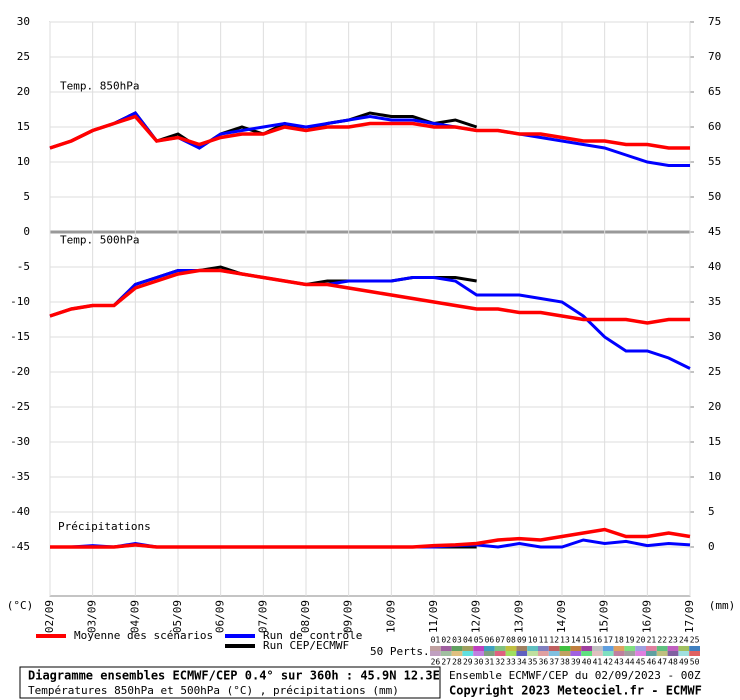 The image size is (740, 700). What do you see at coordinates (143, 635) in the screenshot?
I see `legend-label: Moyenne des scénarios` at bounding box center [143, 635].